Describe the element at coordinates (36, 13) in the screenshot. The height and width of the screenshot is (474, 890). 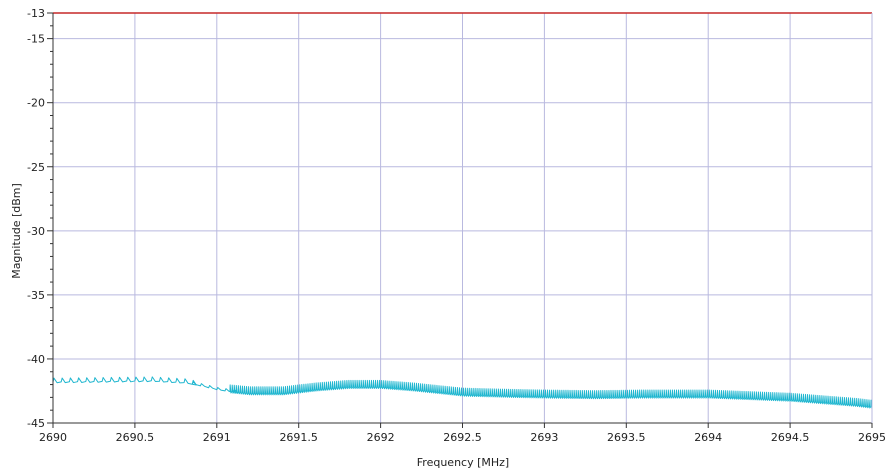
I see `y-tick-label: -13` at that location.